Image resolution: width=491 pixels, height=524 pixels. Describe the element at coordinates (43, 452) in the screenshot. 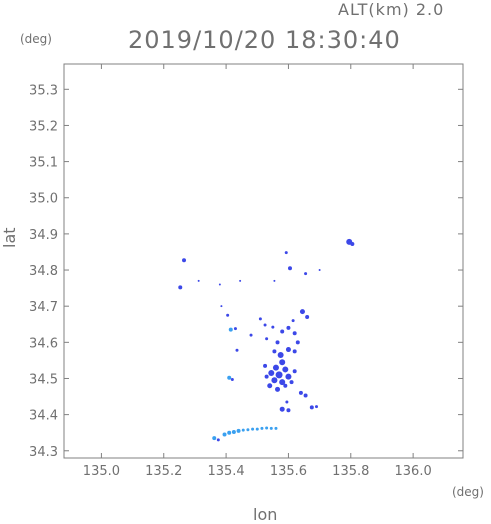

I see `y-tick-label: 34.3` at that location.